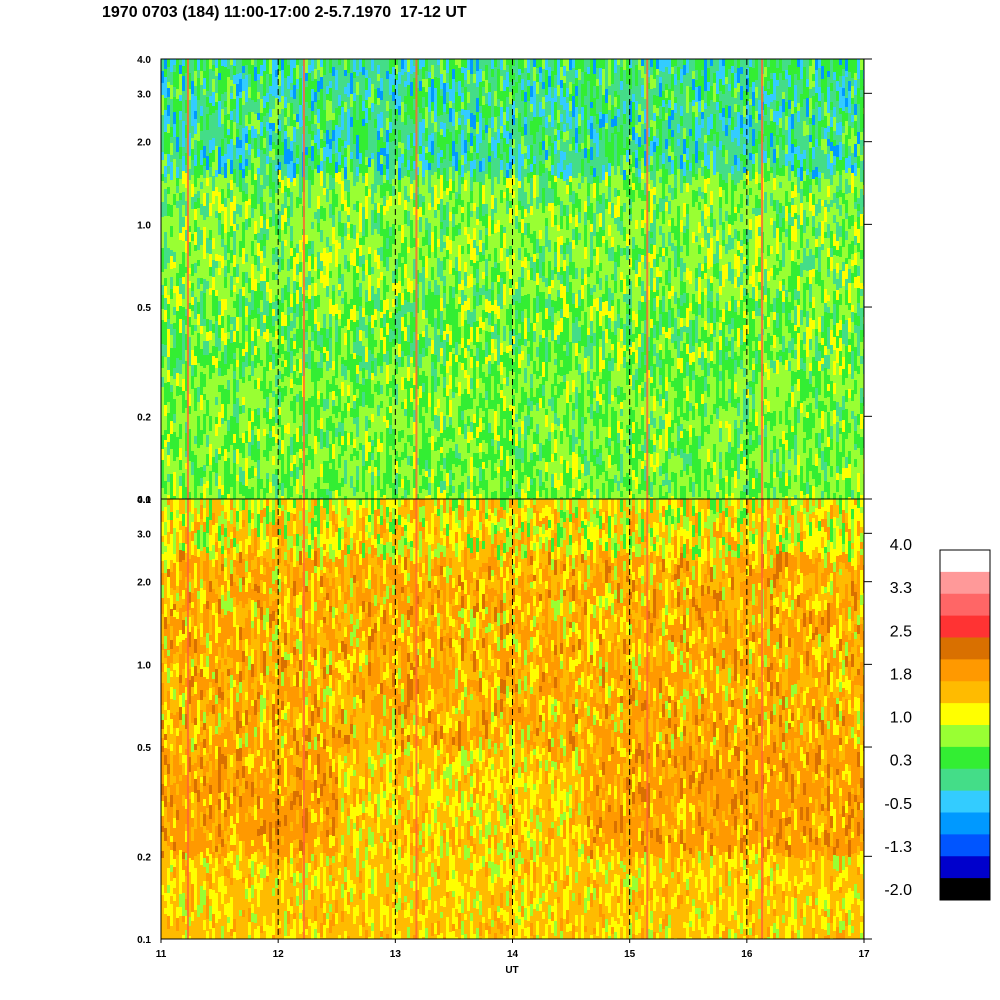 The image size is (1000, 1000). I want to click on colorbar-label: -0.5, so click(898, 804).